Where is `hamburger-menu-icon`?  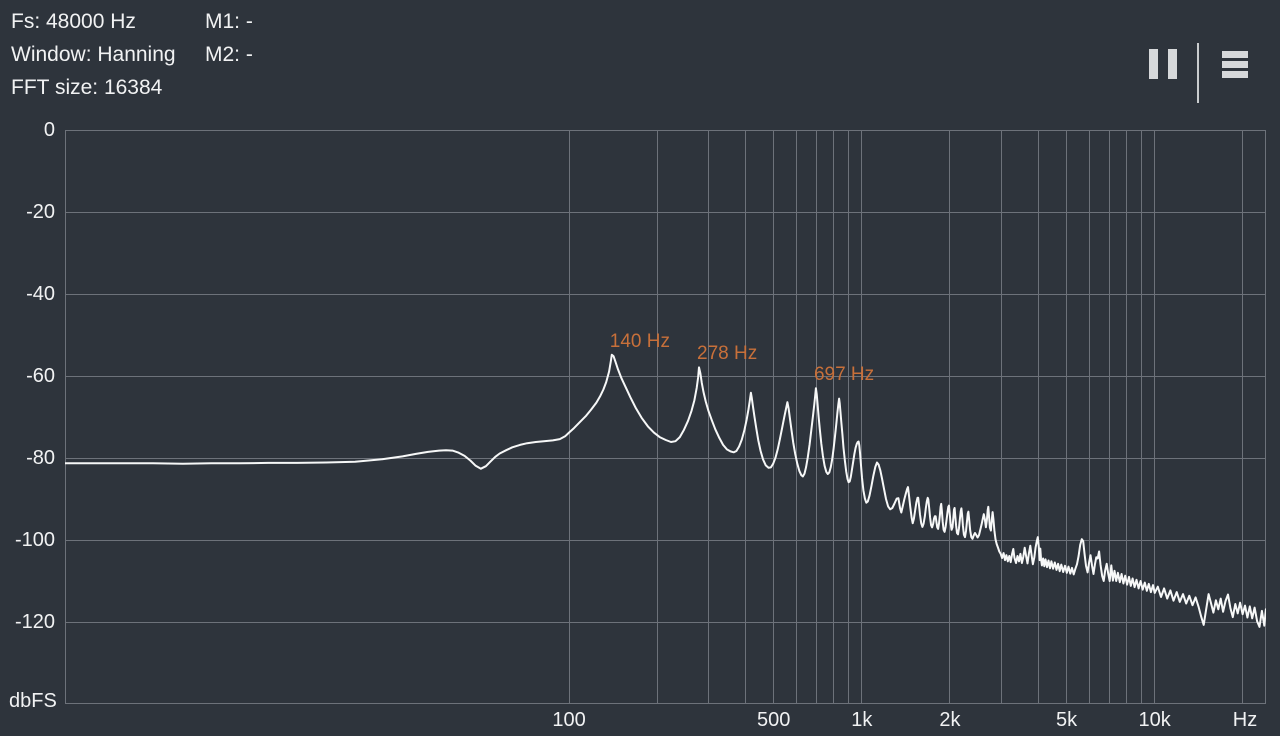
hamburger-menu-icon is located at coordinates (1235, 64).